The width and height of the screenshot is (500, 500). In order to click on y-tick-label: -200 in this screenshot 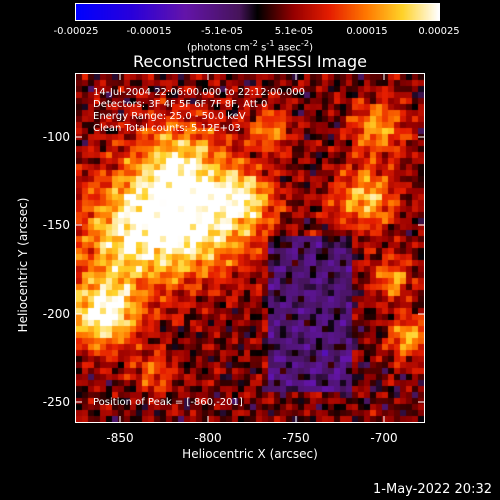, I will do `click(56, 314)`.